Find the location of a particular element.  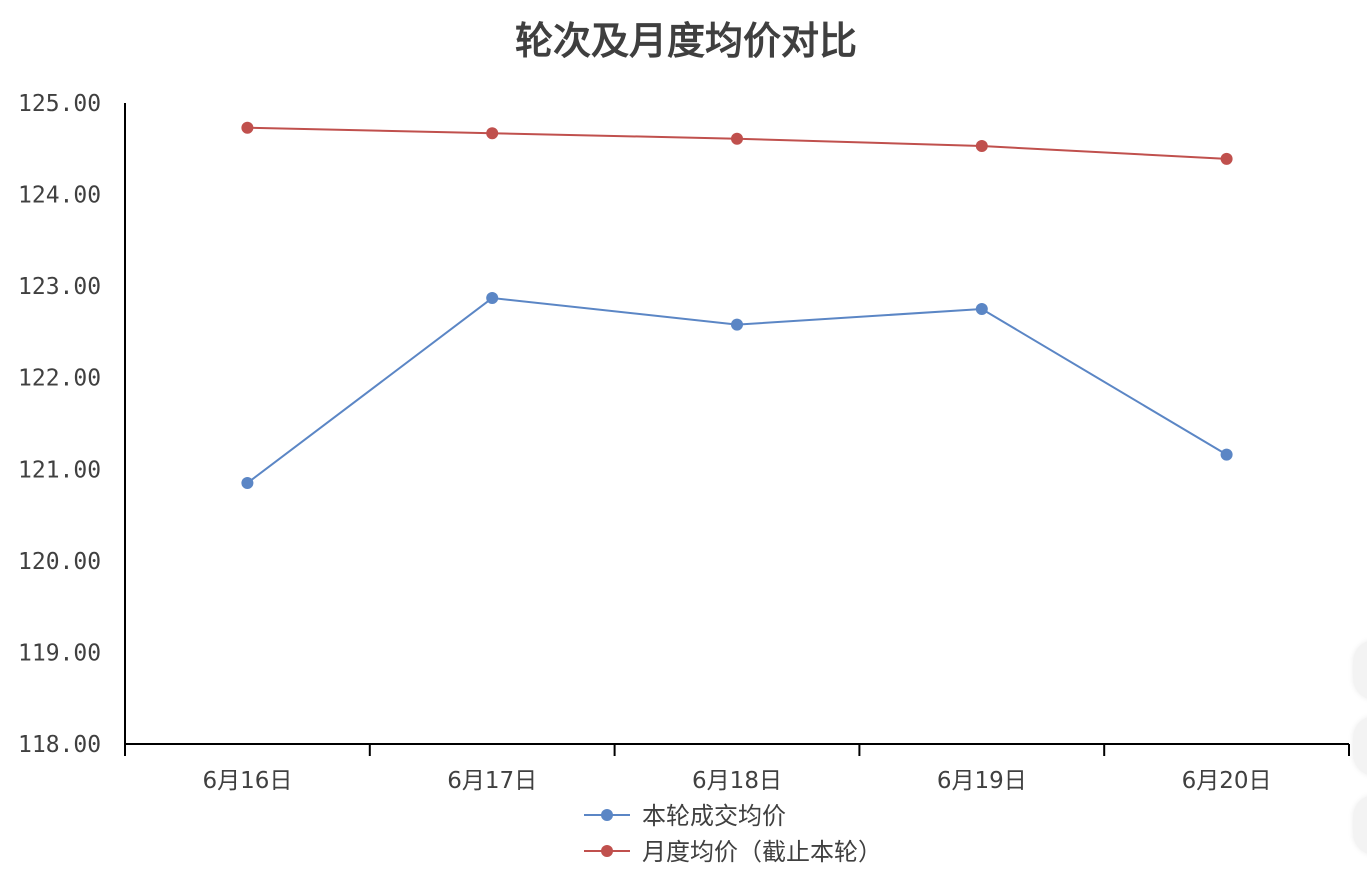

legend-item: 月度均价（截止本轮） is located at coordinates (733, 852).